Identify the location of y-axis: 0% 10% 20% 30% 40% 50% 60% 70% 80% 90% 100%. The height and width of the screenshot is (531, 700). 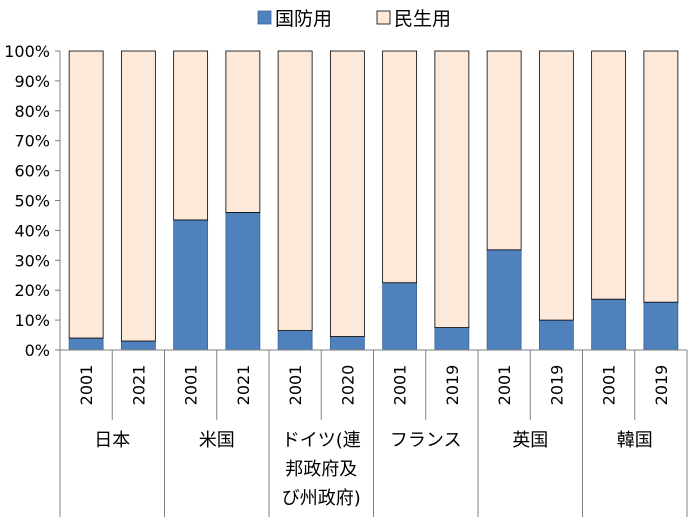
(32, 201).